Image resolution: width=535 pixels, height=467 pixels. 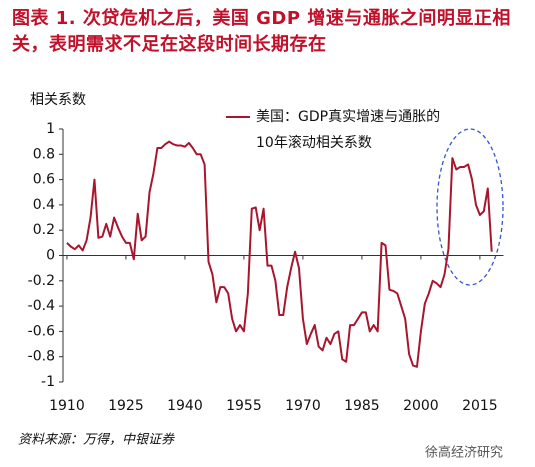 What do you see at coordinates (185, 406) in the screenshot?
I see `x-tick-label: 1940` at bounding box center [185, 406].